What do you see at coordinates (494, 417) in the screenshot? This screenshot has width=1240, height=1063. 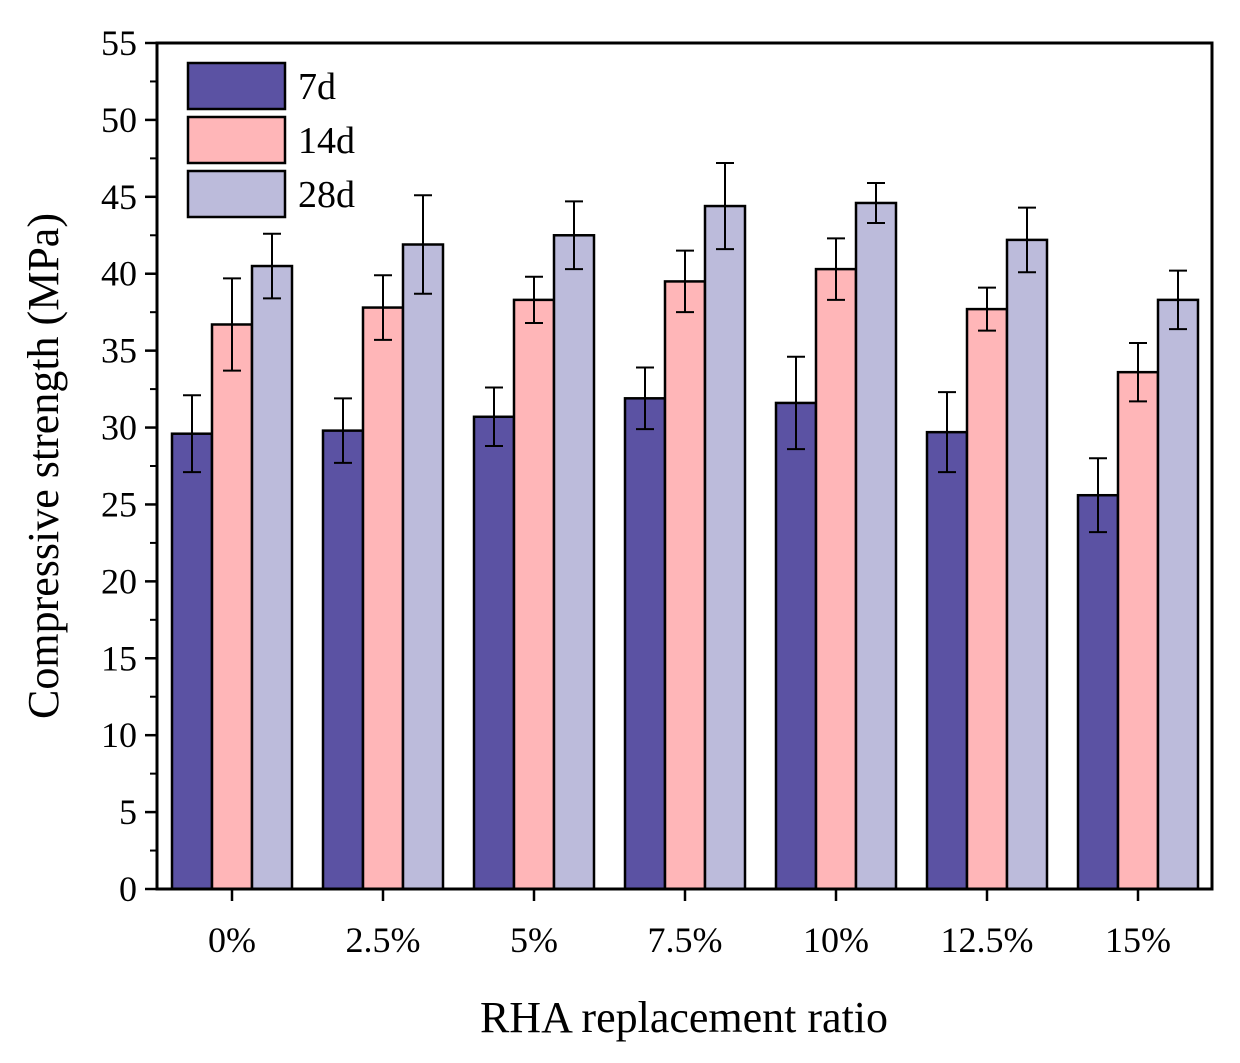 I see `error-bar-7d-5%` at bounding box center [494, 417].